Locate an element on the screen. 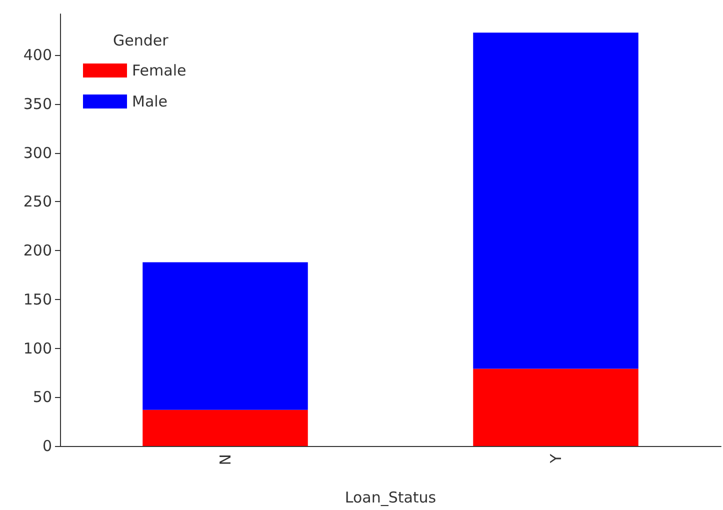 This screenshot has width=723, height=510. legend-title: Gender is located at coordinates (141, 41).